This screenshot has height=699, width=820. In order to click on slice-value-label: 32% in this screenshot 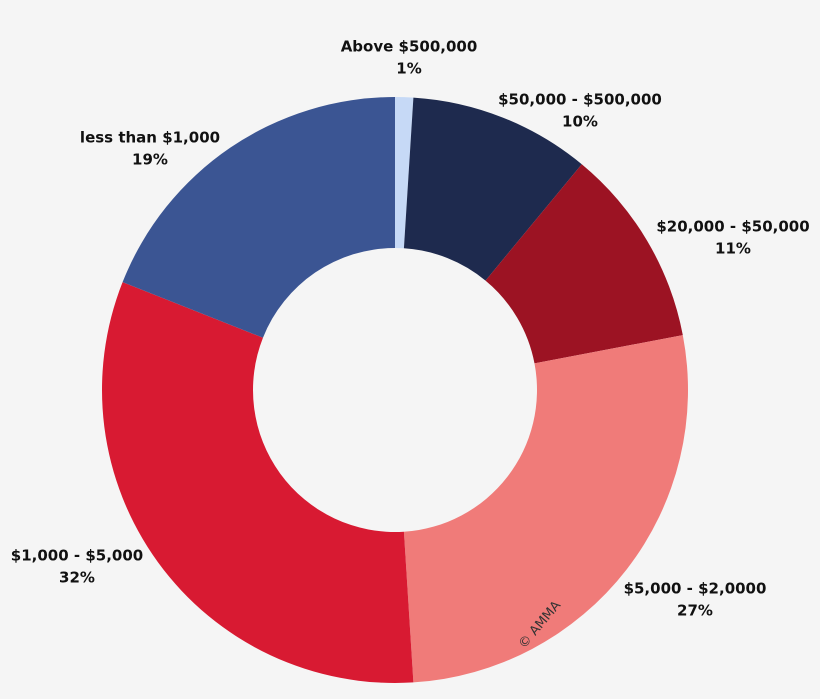, I will do `click(77, 578)`.